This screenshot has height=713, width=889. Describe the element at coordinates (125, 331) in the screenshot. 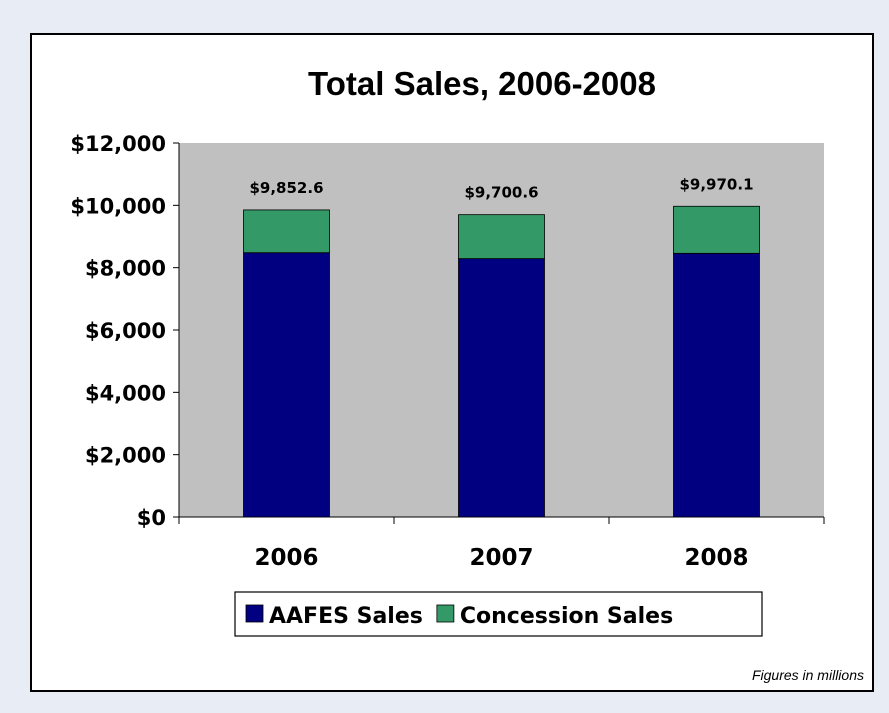

I see `y-tick-label: $6,000` at that location.